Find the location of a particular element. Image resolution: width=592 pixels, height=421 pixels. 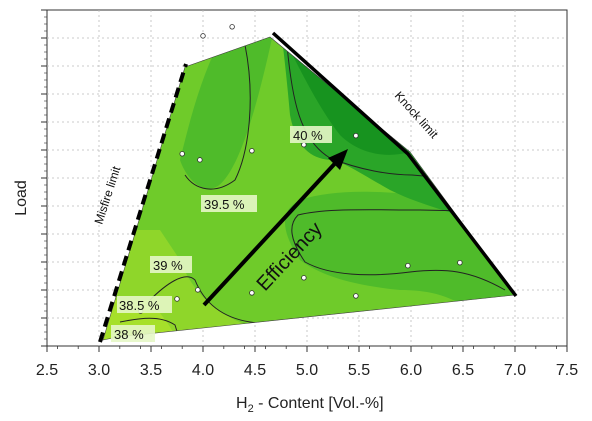

x-axis-ticks is located at coordinates (307, 349).